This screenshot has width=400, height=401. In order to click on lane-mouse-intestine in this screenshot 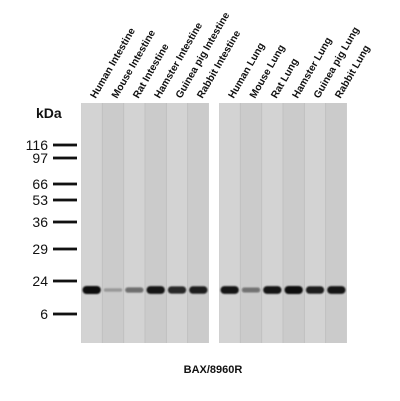, I will do `click(113, 223)`.